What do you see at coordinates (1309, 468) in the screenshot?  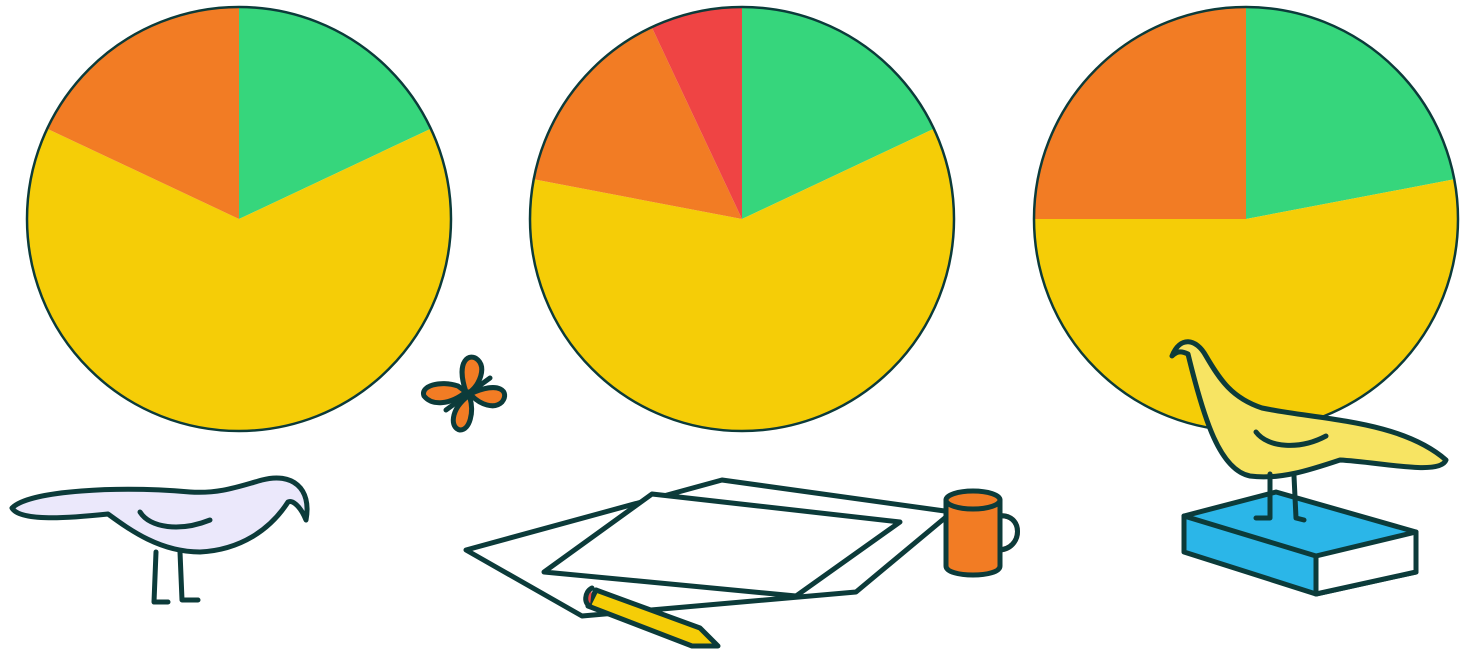 I see `bird-on-book-illustration` at bounding box center [1309, 468].